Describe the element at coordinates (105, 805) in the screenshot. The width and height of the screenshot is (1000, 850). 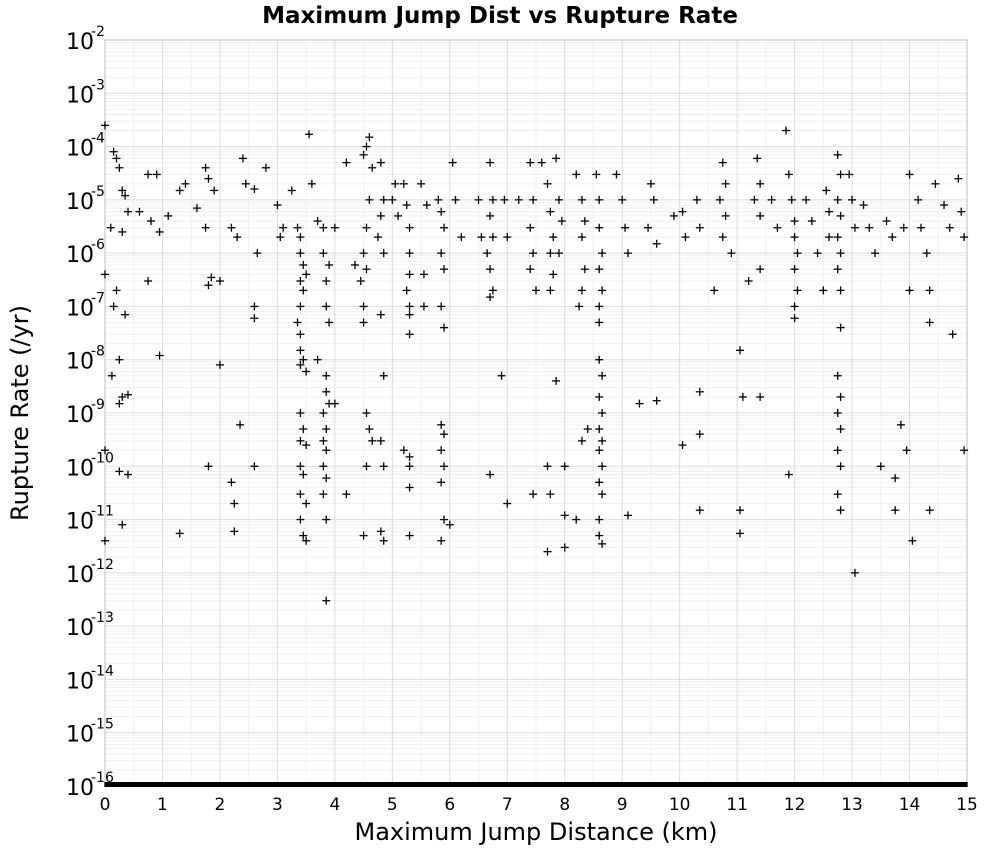
I see `x-tick-label: 0` at that location.